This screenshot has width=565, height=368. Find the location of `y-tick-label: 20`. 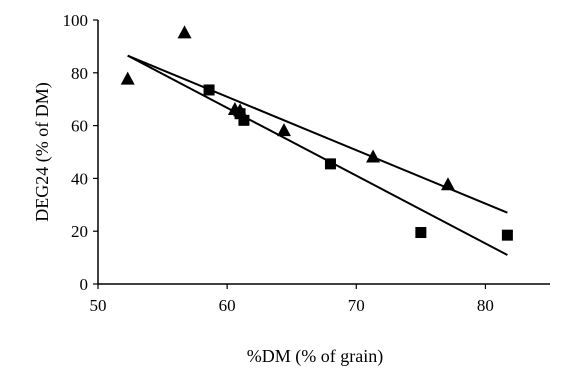

y-tick-label: 20 is located at coordinates (79, 231).